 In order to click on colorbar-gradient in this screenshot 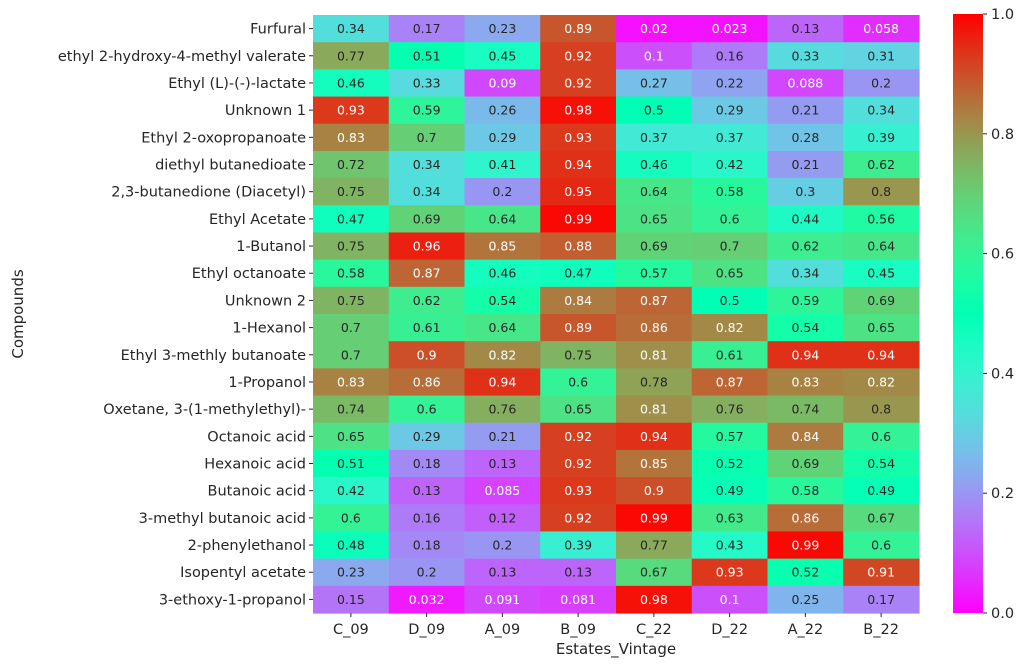, I will do `click(968, 313)`.